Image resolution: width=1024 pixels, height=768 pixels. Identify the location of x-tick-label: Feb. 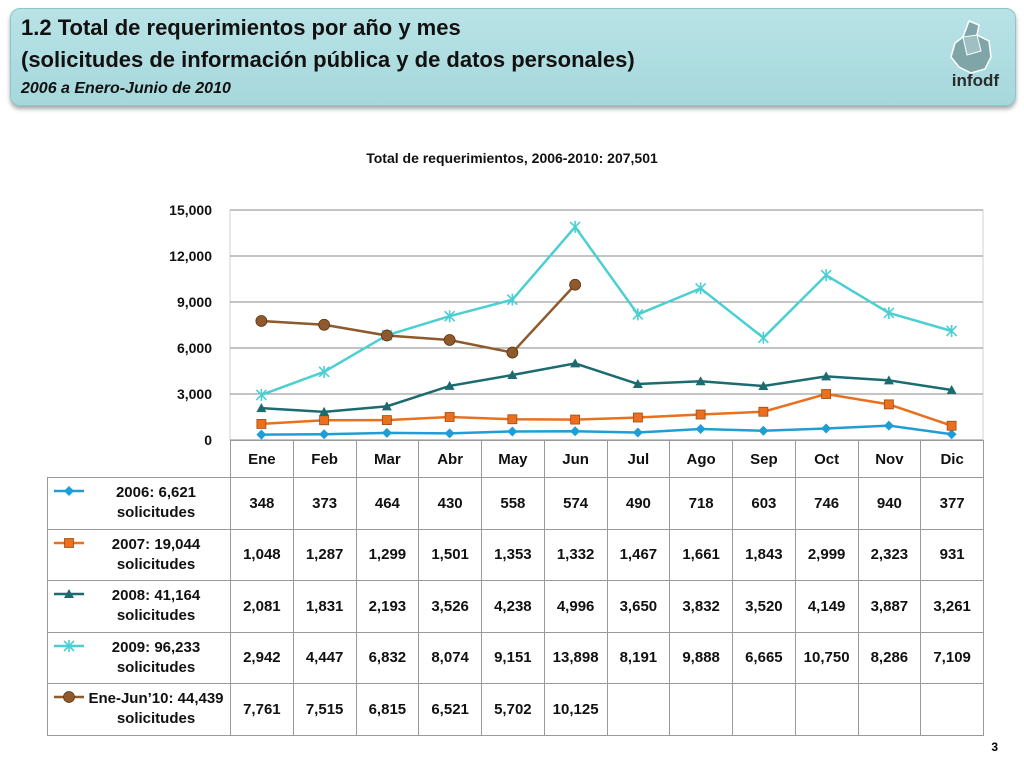
(324, 459).